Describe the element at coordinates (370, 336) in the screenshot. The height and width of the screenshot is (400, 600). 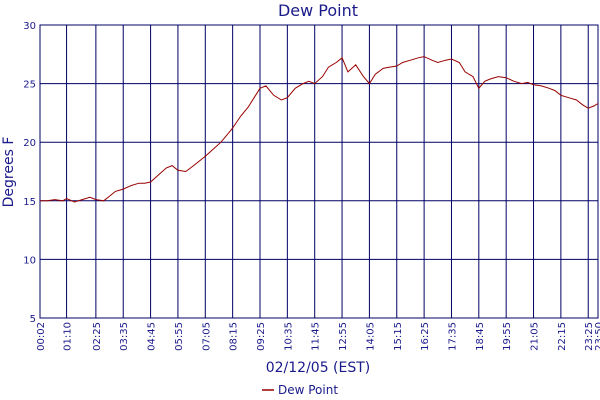
I see `x-tick-label: 14:05` at that location.